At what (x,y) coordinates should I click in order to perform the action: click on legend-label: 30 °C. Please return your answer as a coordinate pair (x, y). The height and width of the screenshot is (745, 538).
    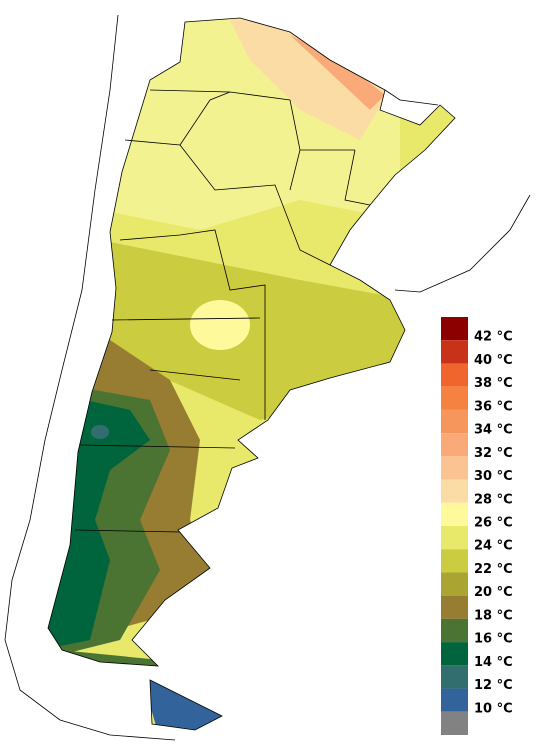
    Looking at the image, I should click on (493, 476).